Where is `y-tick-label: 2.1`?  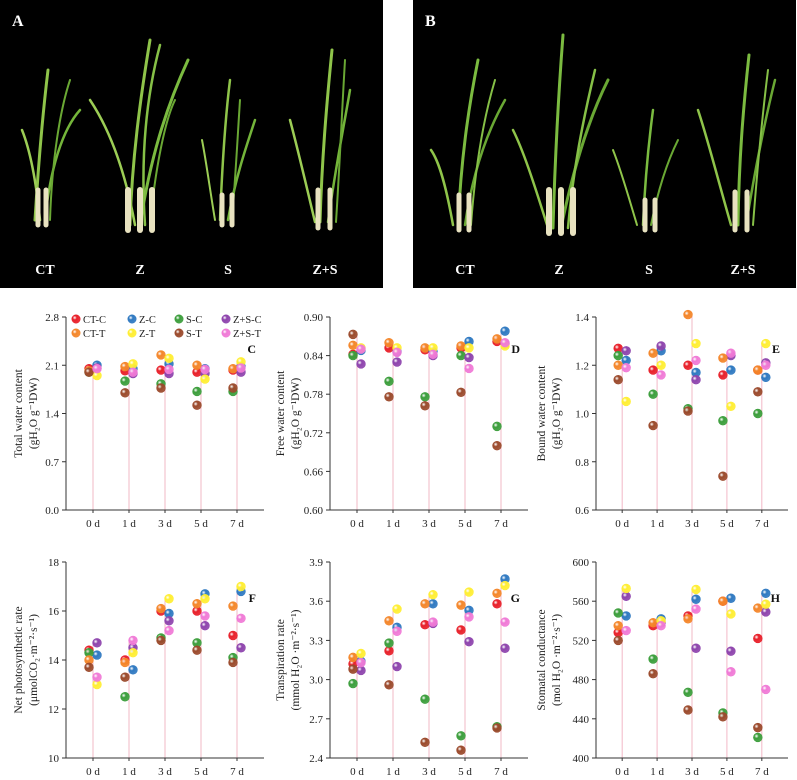 y-tick-label: 2.1 is located at coordinates (52, 366).